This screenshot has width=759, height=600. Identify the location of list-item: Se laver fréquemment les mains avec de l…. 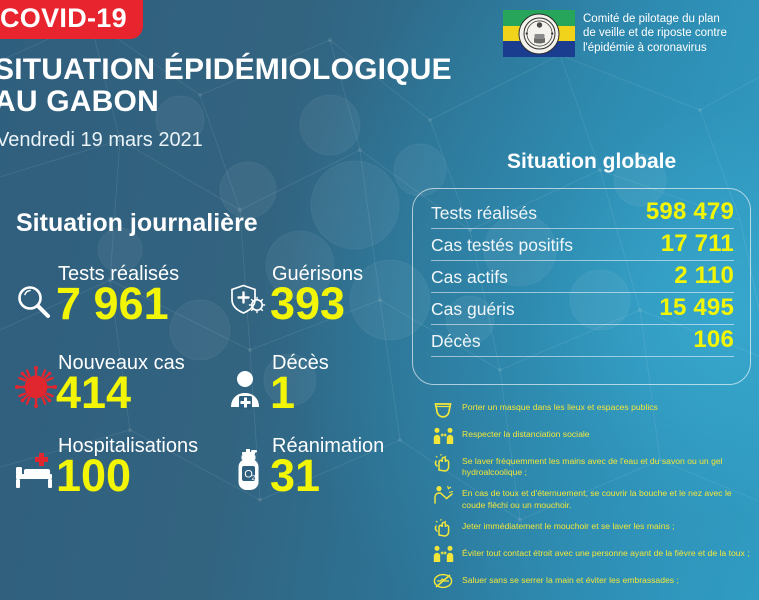
(592, 465).